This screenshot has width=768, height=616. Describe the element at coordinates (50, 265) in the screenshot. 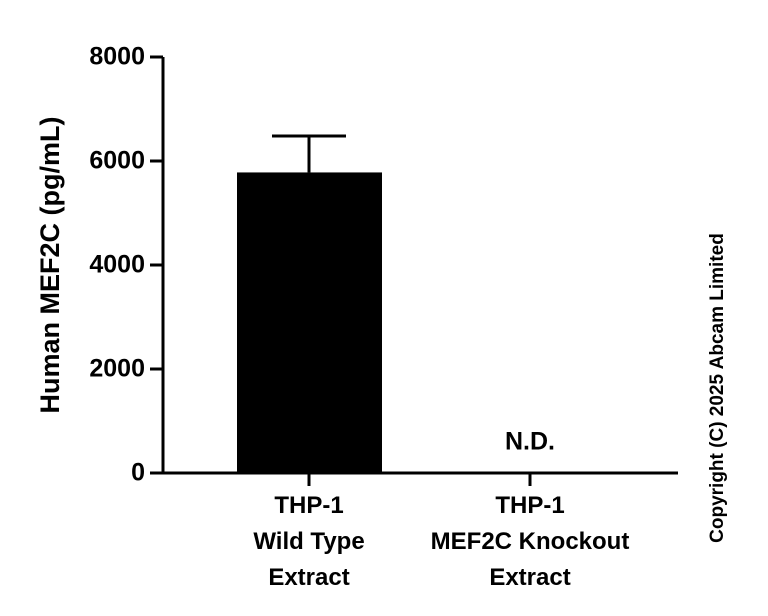

I see `y-axis-label: Human MEF2C (pg/mL)` at that location.